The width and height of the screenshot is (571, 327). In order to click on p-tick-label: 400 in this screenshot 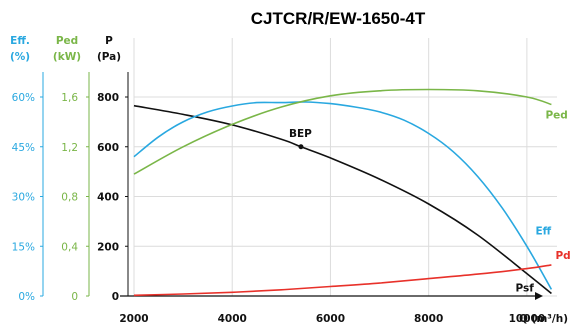, I will do `click(108, 198)`.